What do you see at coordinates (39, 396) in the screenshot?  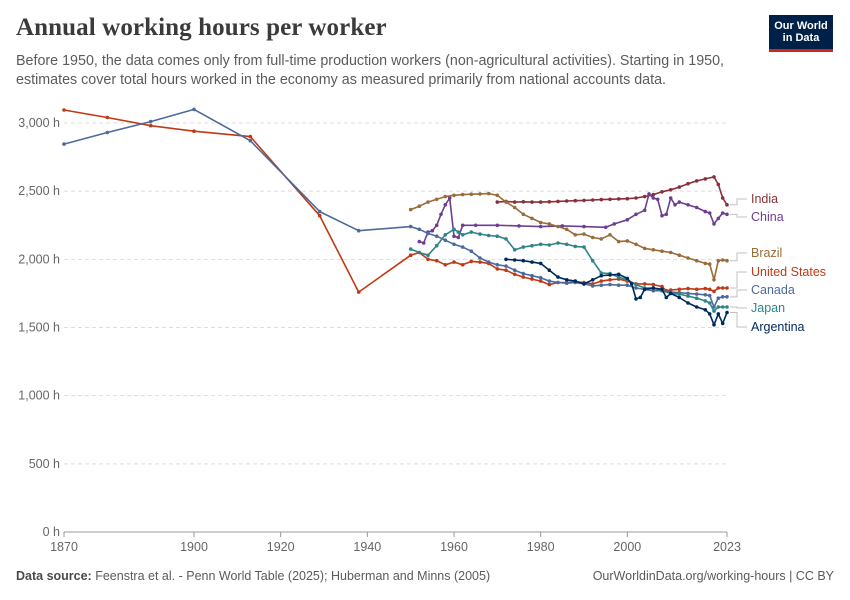 I see `y-tick-label: 1,000 h` at bounding box center [39, 396].